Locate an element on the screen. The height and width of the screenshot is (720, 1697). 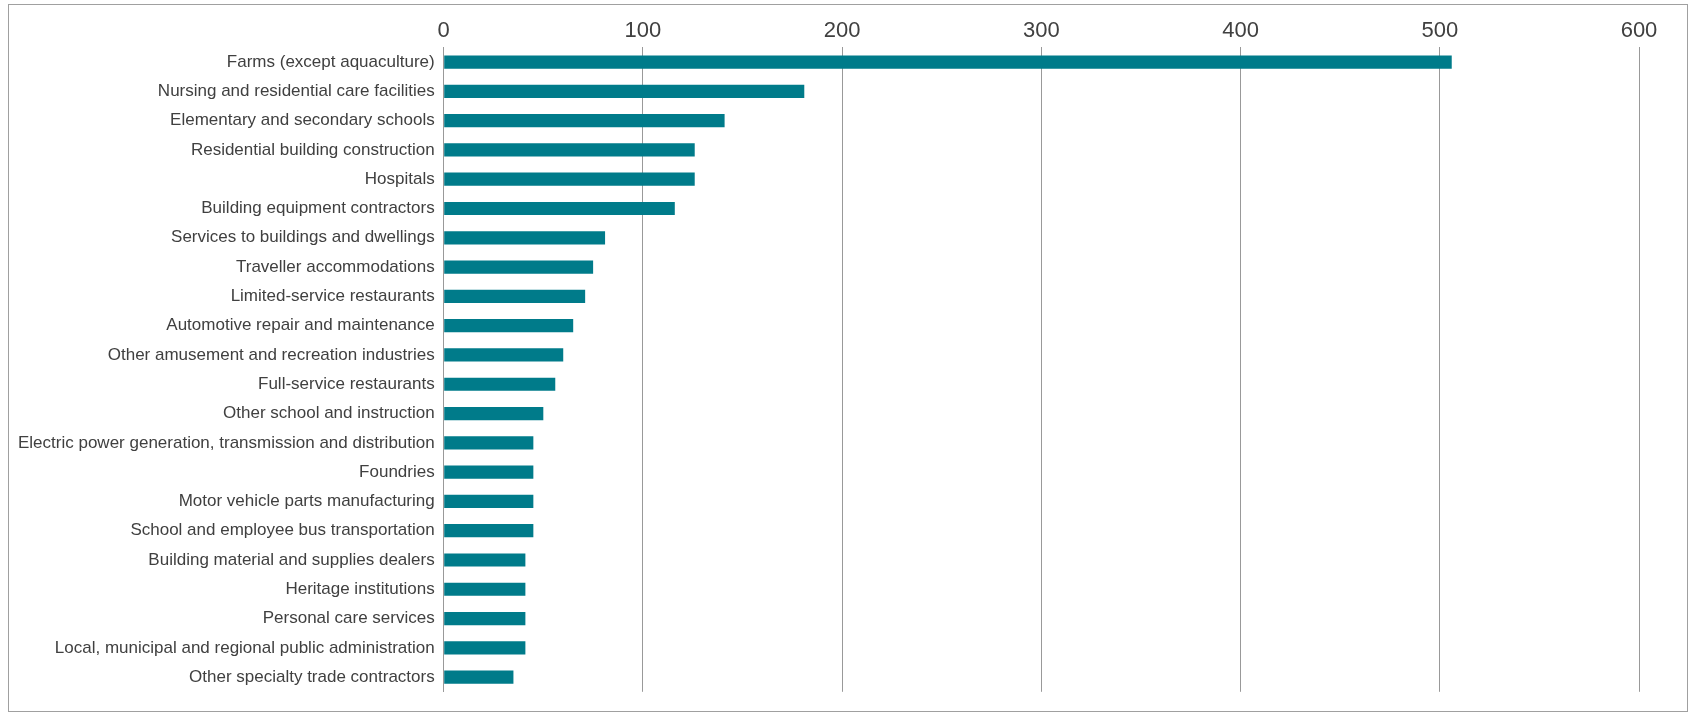
y-tick-label: Building equipment contractors is located at coordinates (318, 208).